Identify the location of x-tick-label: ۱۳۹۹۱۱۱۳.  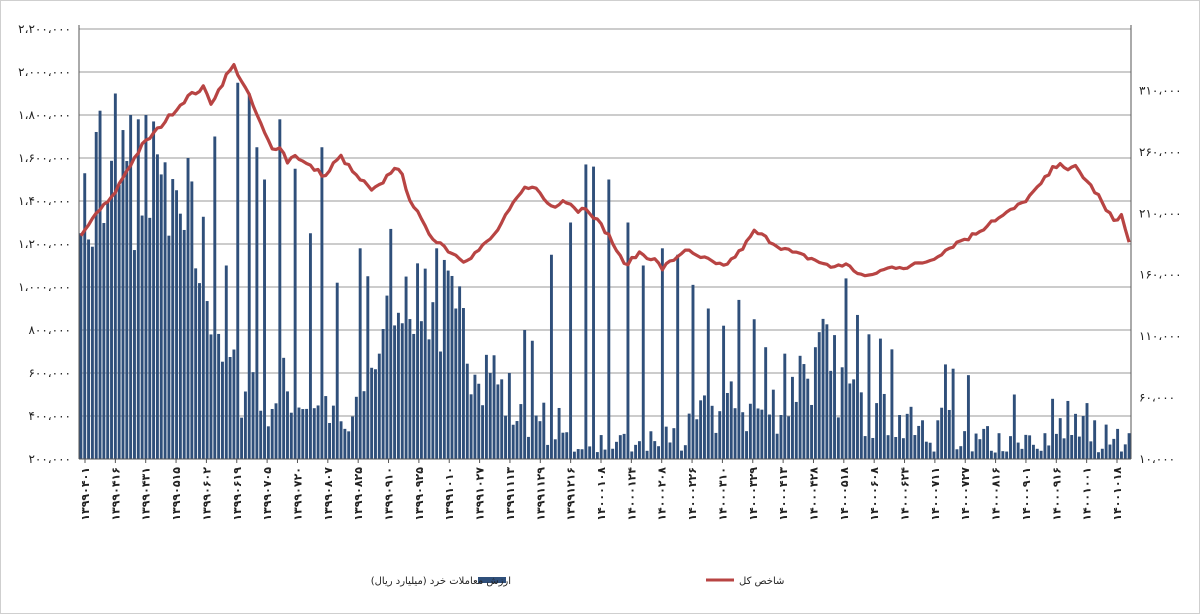
(510, 494).